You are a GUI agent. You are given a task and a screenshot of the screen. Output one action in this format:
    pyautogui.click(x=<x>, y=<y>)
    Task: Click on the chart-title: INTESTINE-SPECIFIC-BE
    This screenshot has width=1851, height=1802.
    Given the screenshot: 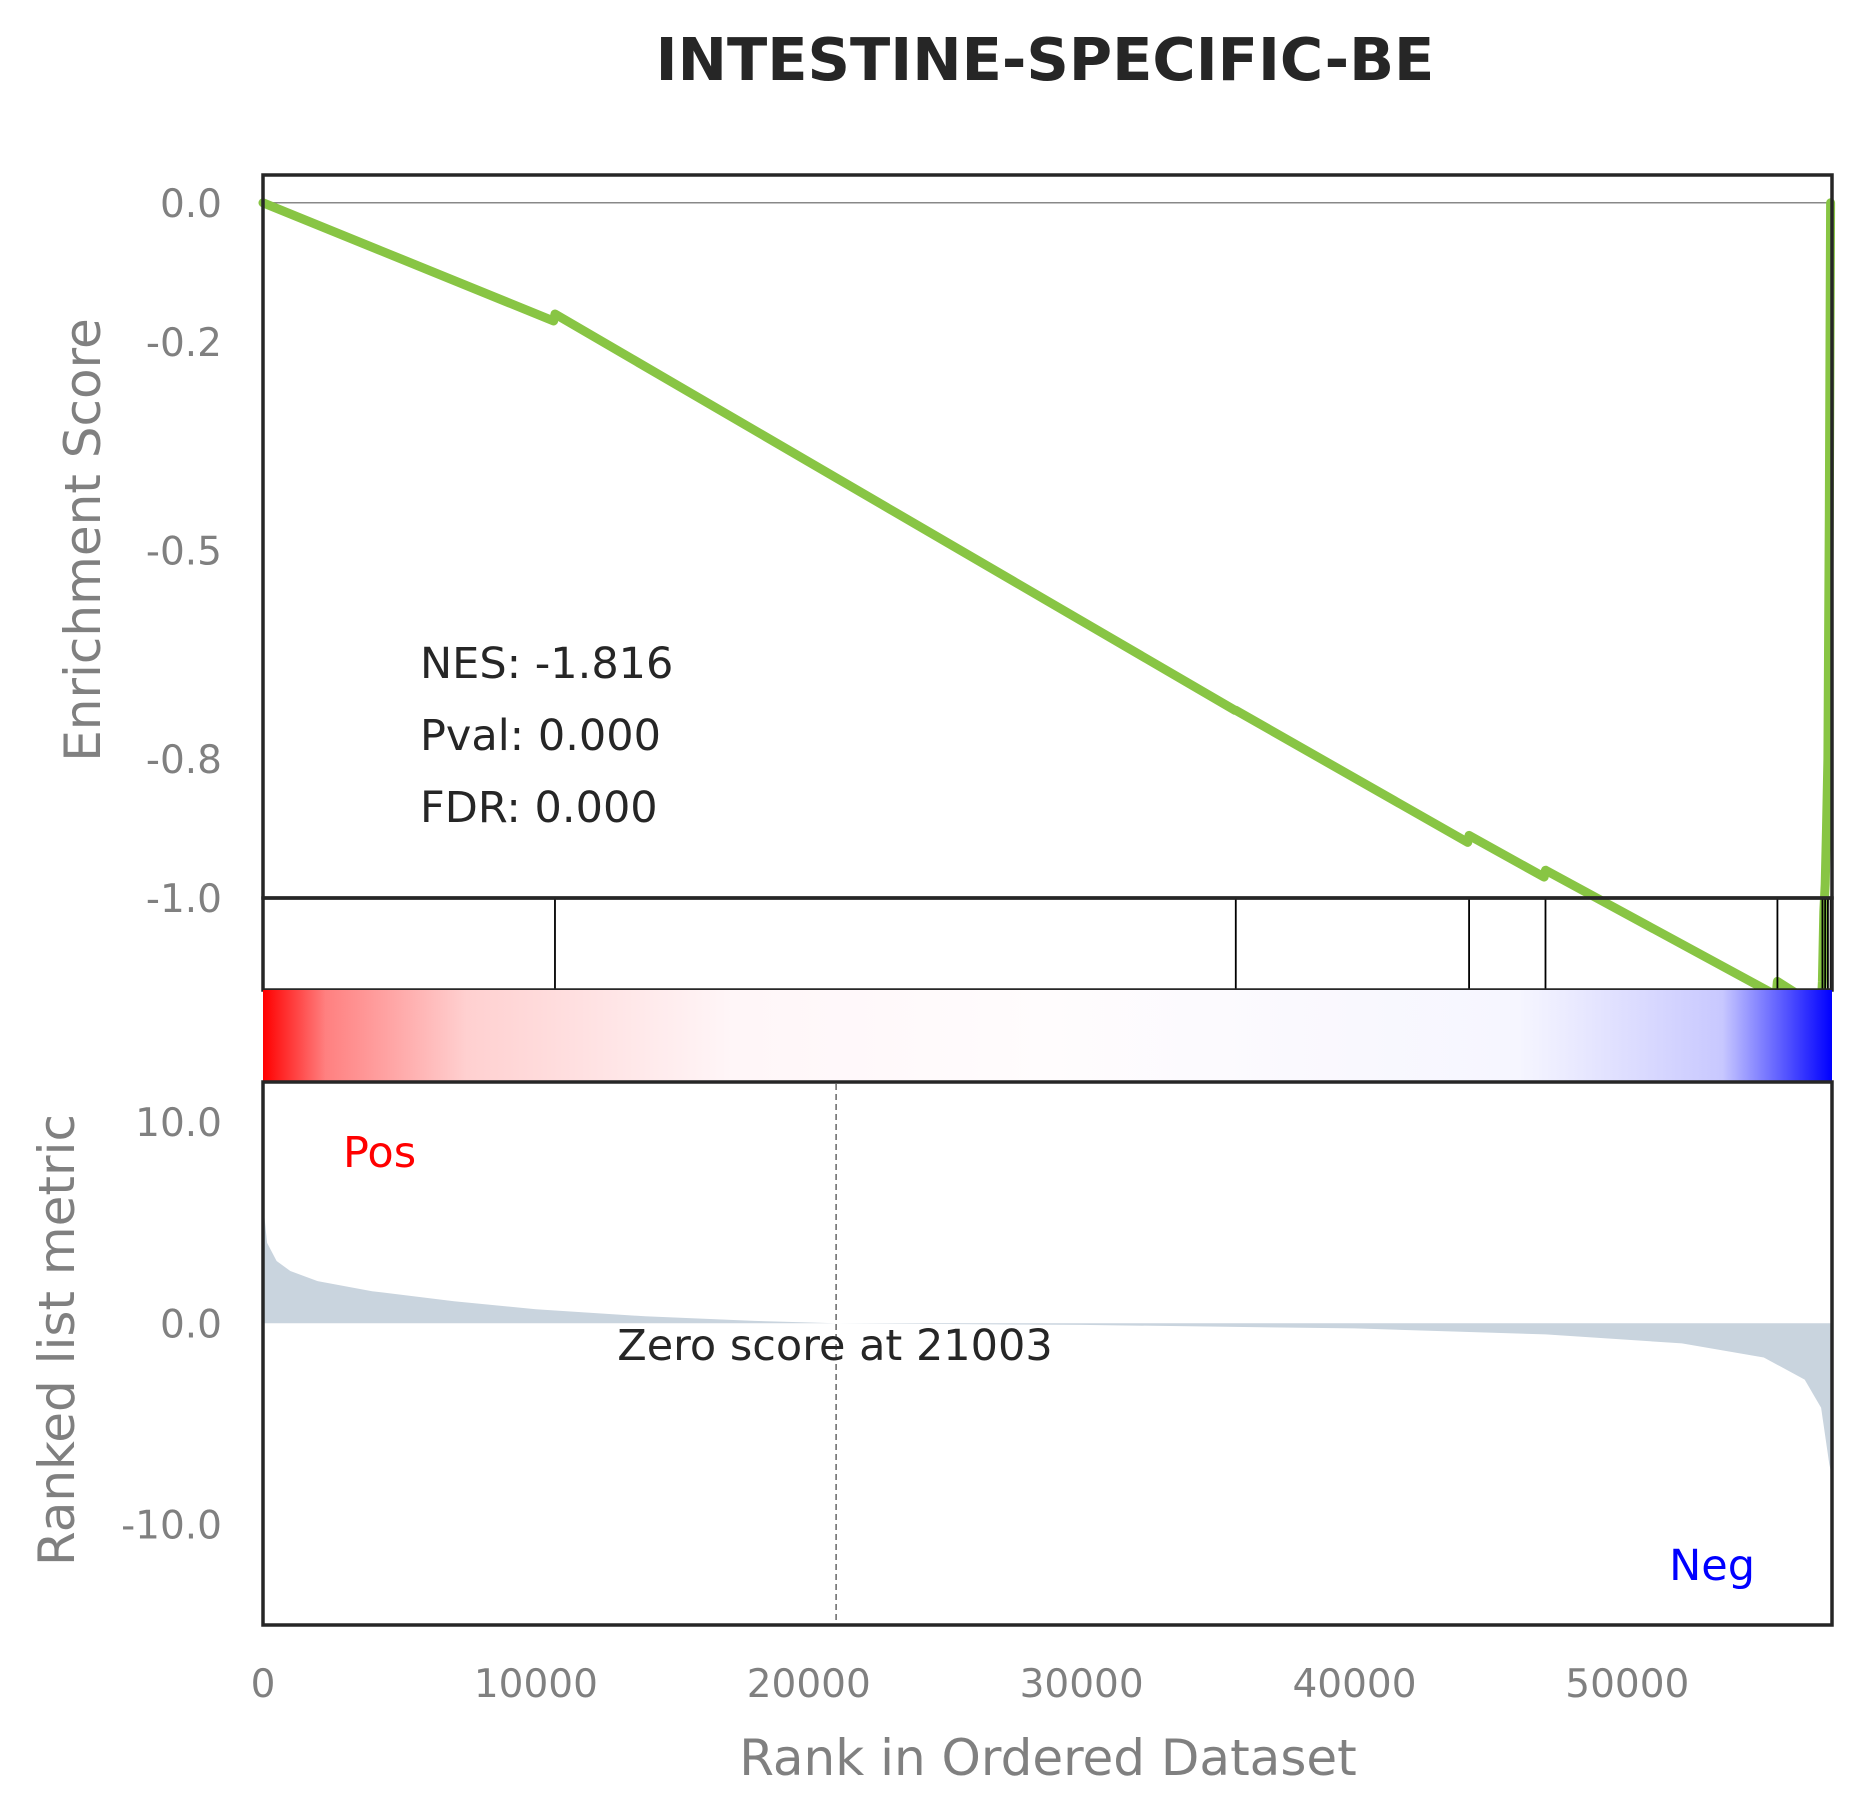 What is the action you would take?
    pyautogui.click(x=1045, y=59)
    